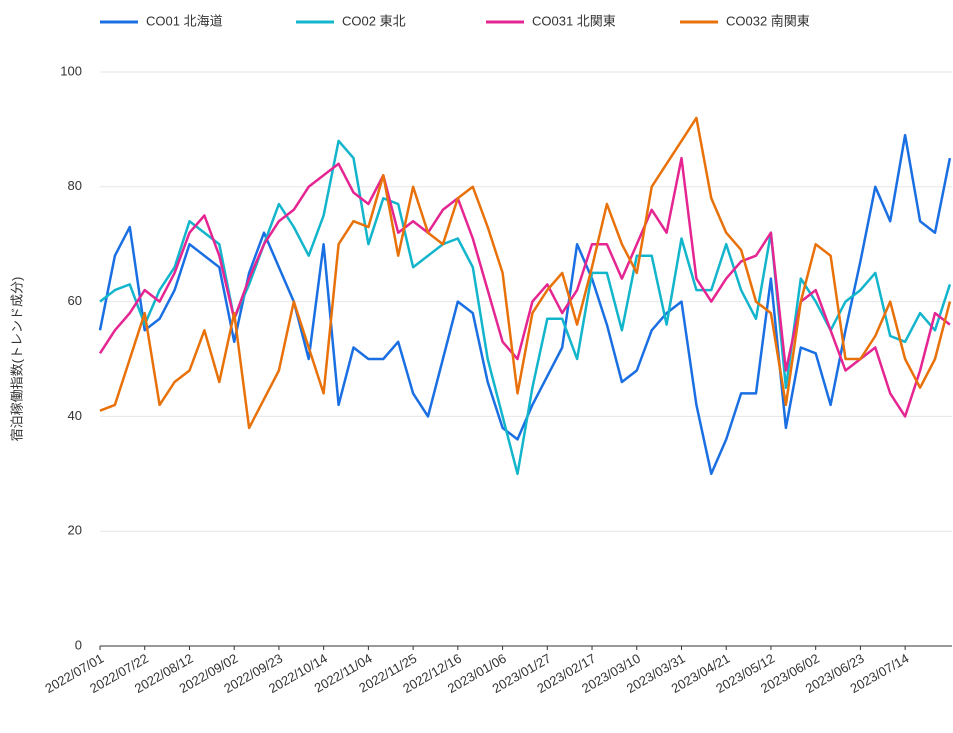 The height and width of the screenshot is (733, 953). What do you see at coordinates (75, 300) in the screenshot?
I see `y-tick-label: 60` at bounding box center [75, 300].